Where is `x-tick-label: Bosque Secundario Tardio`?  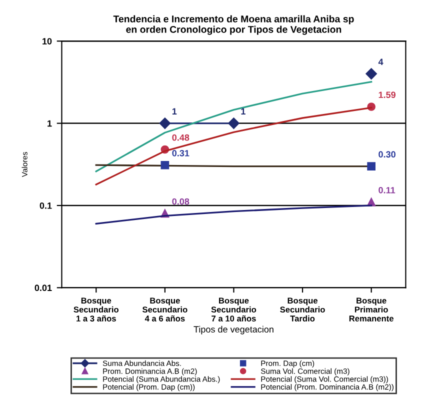 x-tick-label: Bosque Secundario Tardio is located at coordinates (302, 310).